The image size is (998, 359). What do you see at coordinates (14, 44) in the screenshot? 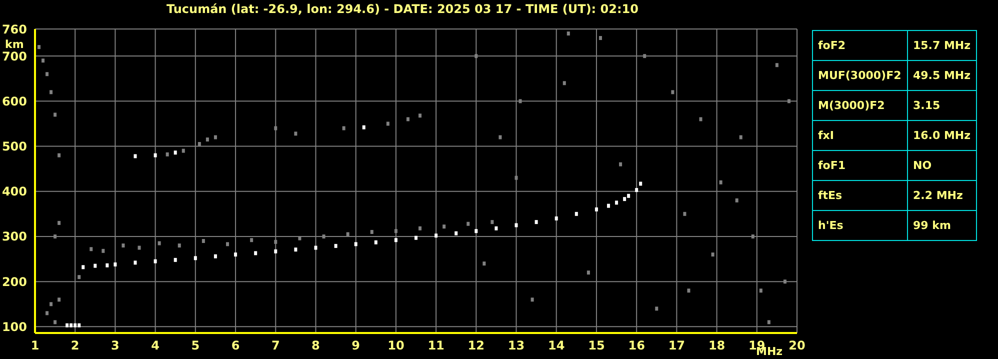
I see `y-axis-title: km` at bounding box center [14, 44].